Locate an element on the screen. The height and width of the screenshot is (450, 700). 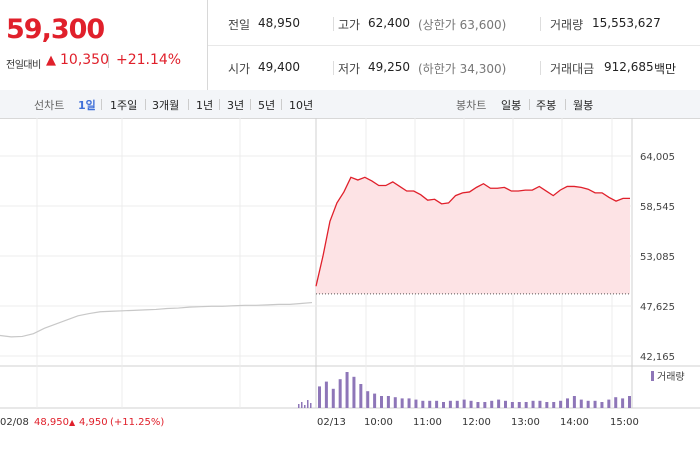
chart-area is located at coordinates (473, 236).